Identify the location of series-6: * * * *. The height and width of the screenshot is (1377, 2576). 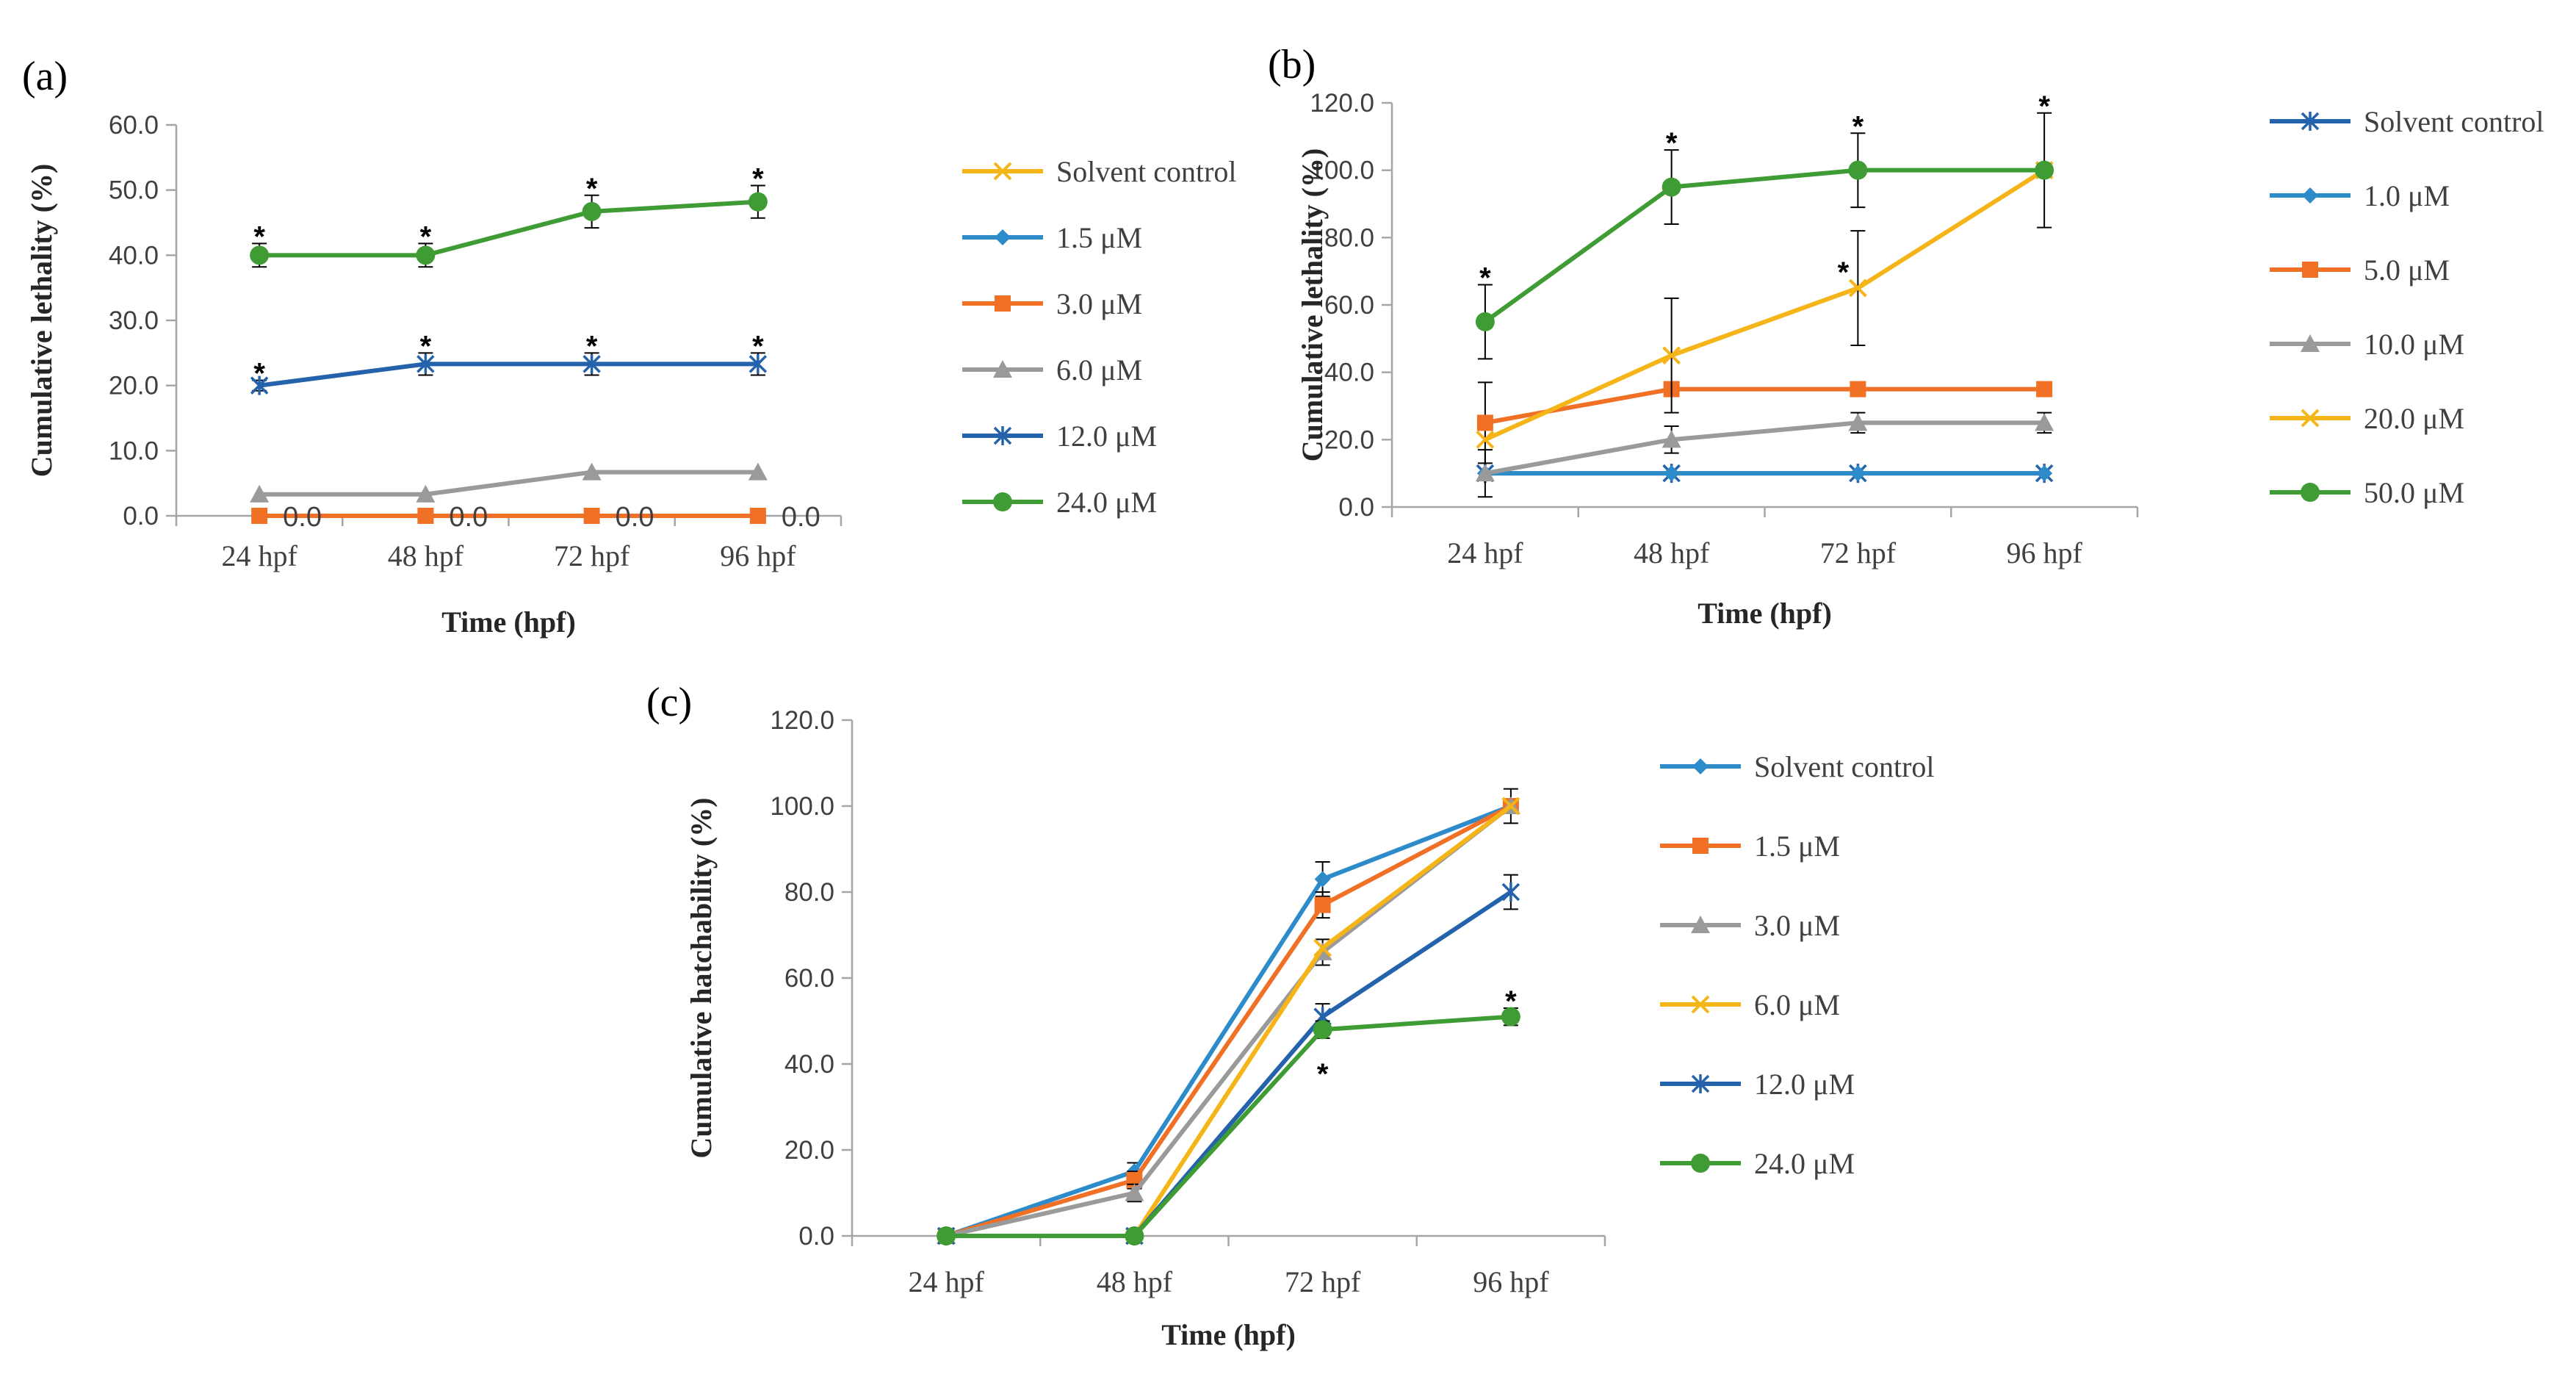
(1764, 225).